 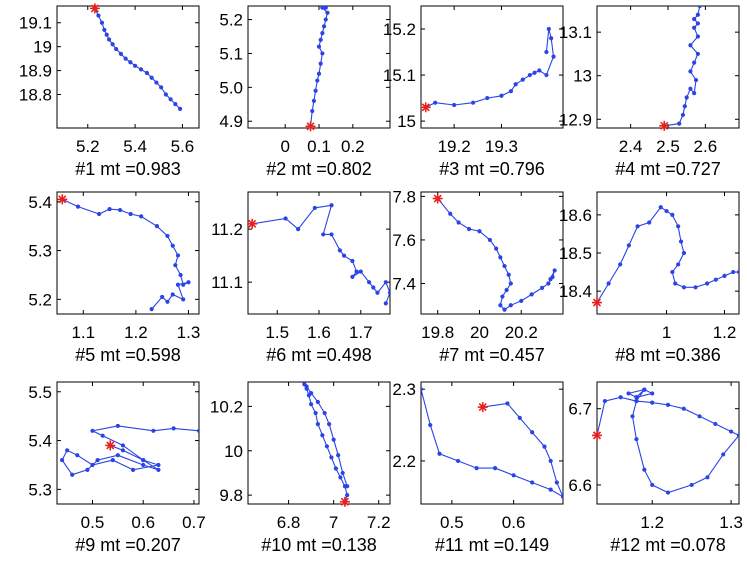 I want to click on panel-caption: #5 mt =0.598, so click(x=128, y=355).